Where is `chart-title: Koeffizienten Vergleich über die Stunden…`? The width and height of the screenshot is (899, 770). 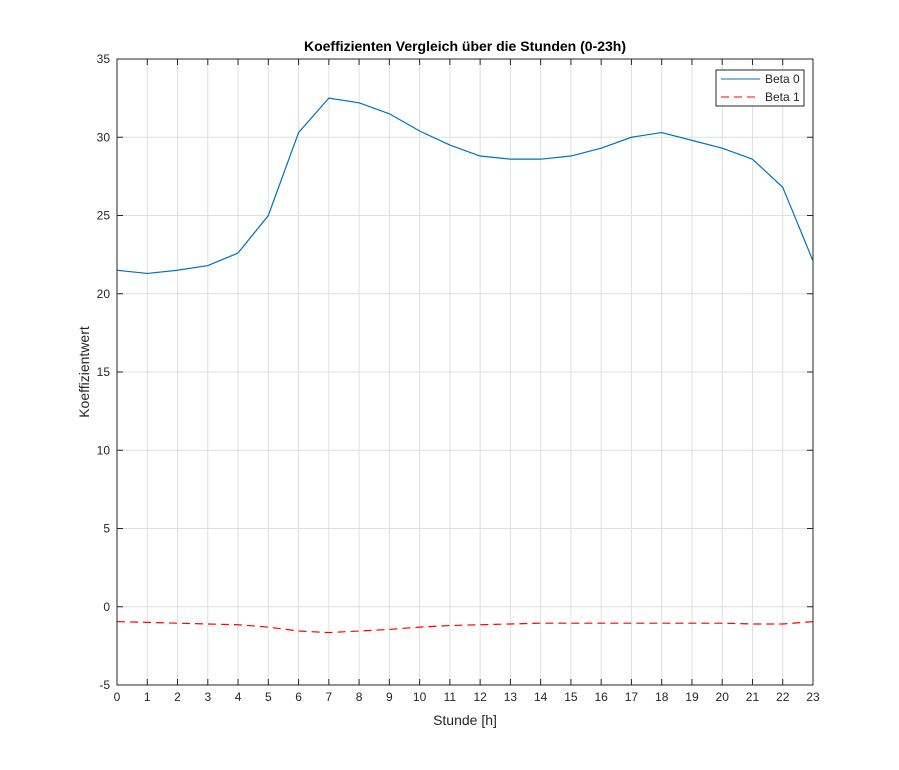
chart-title: Koeffizienten Vergleich über die Stunden… is located at coordinates (465, 46).